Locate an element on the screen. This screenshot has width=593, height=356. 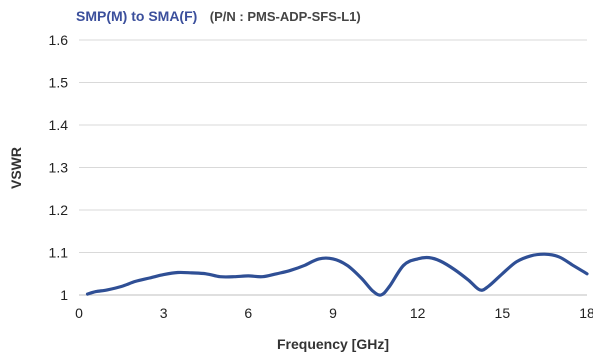
y-tick-label: 1.2 is located at coordinates (59, 210).